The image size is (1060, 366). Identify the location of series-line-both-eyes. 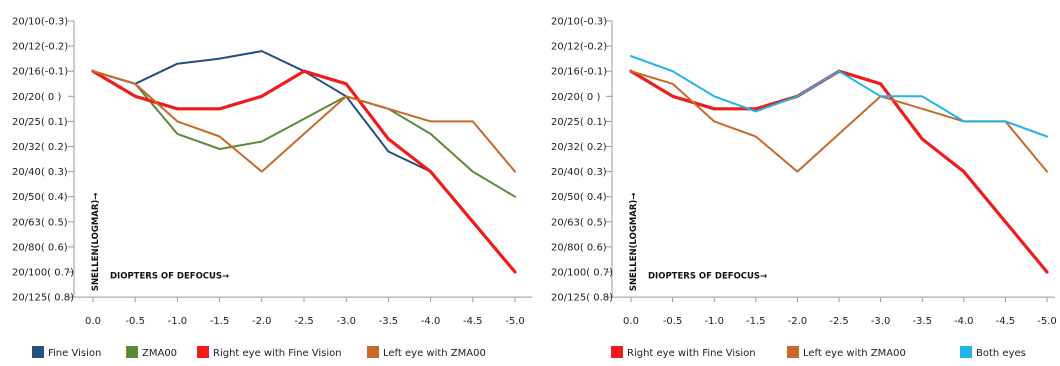
(839, 96).